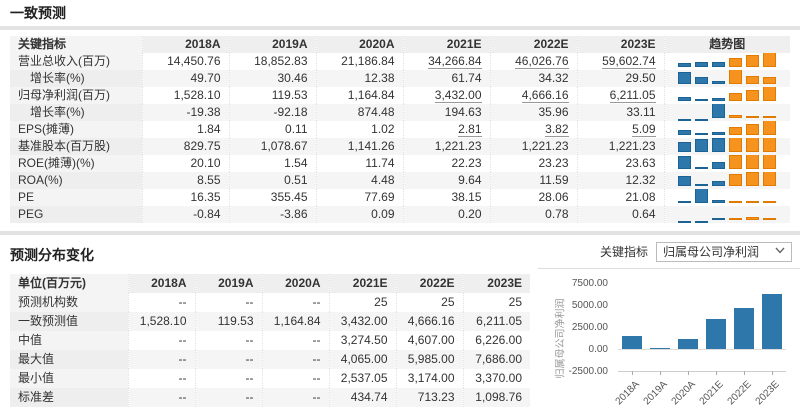  What do you see at coordinates (466, 163) in the screenshot?
I see `value-text: 22.23` at bounding box center [466, 163].